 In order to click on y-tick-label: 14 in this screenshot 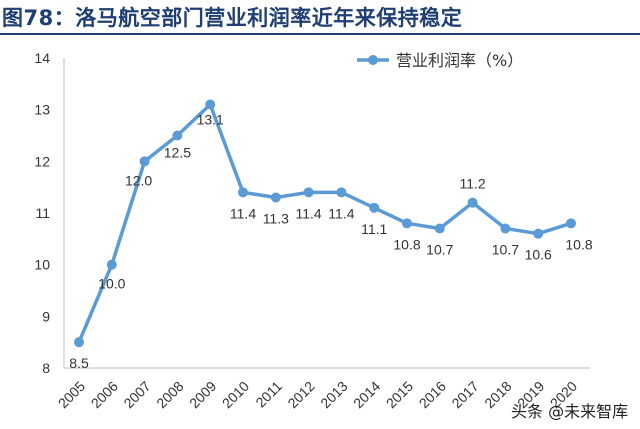, I will do `click(42, 58)`.